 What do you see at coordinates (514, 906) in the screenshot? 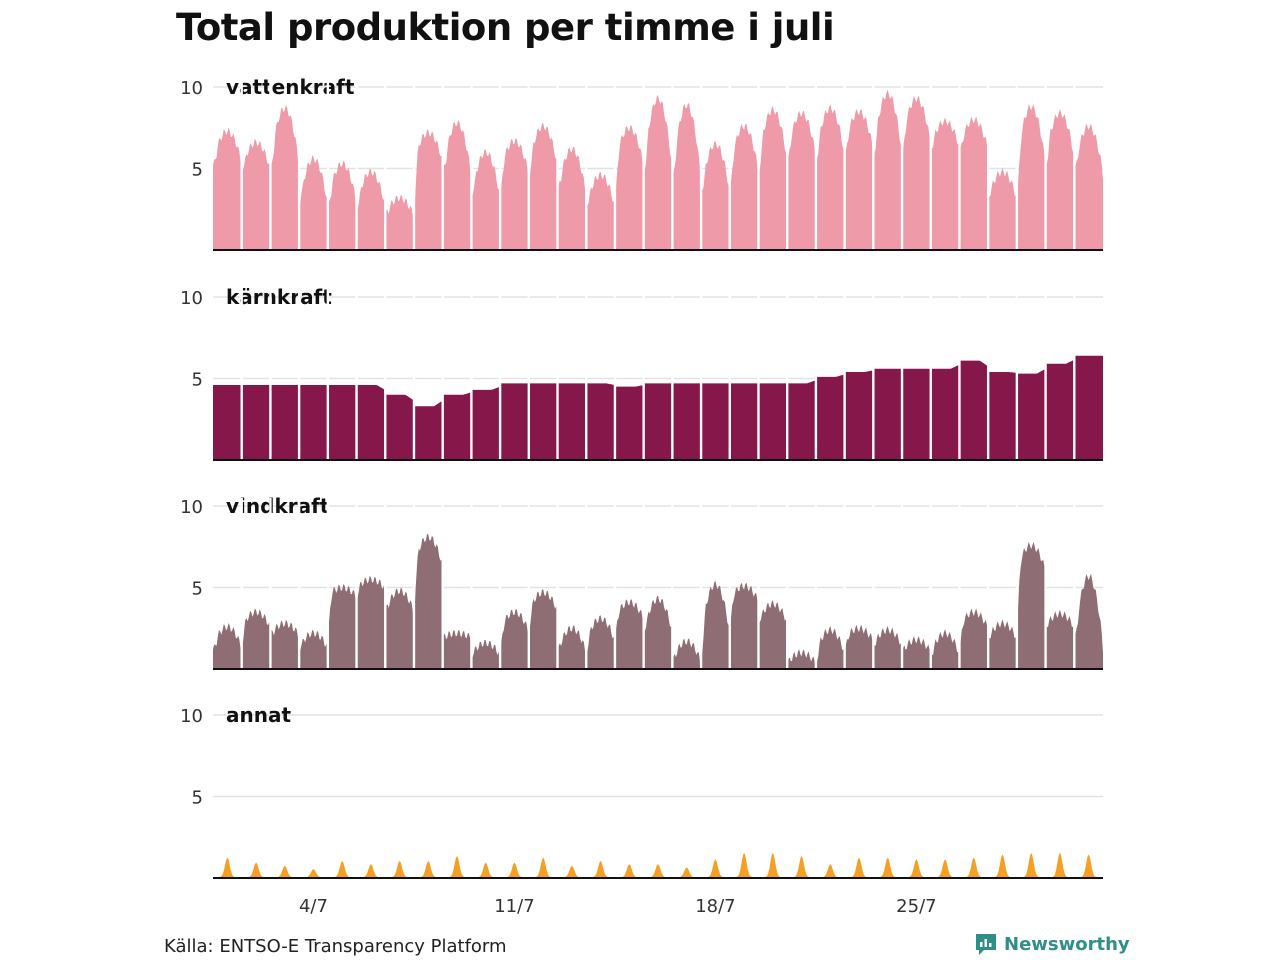
I see `x-tick-label: 11/7` at bounding box center [514, 906].